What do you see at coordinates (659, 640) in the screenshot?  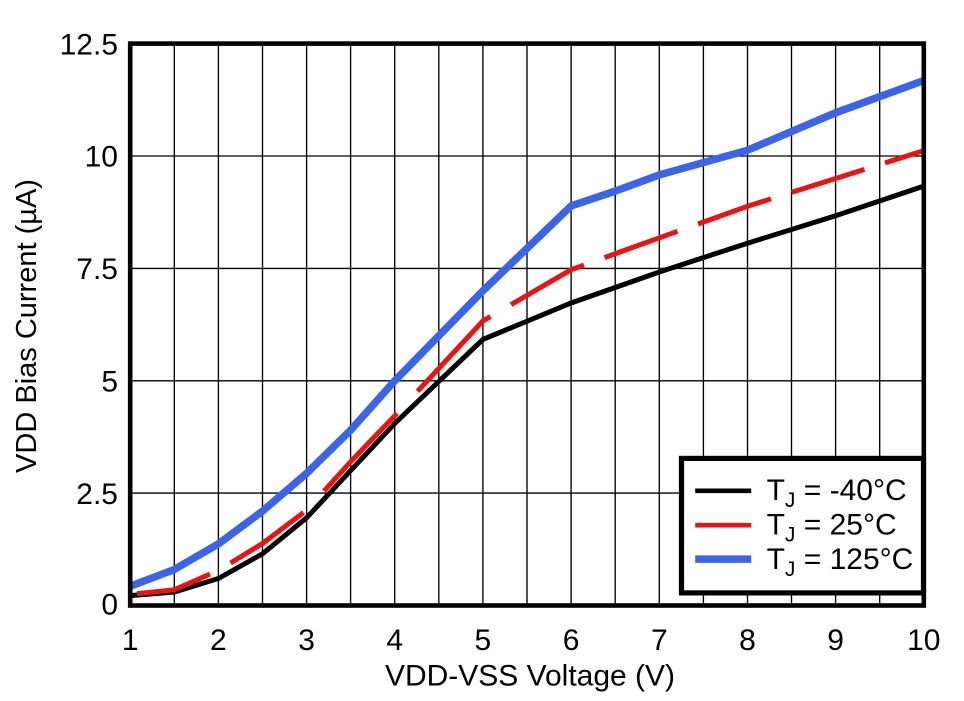 I see `svg-text: 7` at bounding box center [659, 640].